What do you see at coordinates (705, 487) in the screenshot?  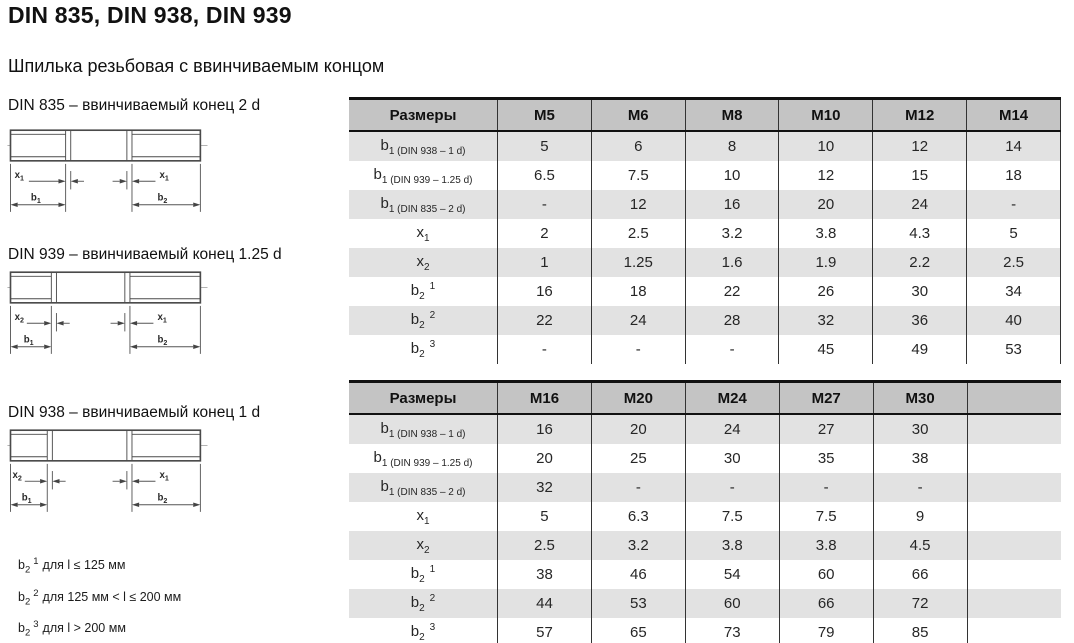 I see `table-row: b1 (DIN 835 – 2 d) 32- - - -` at bounding box center [705, 487].